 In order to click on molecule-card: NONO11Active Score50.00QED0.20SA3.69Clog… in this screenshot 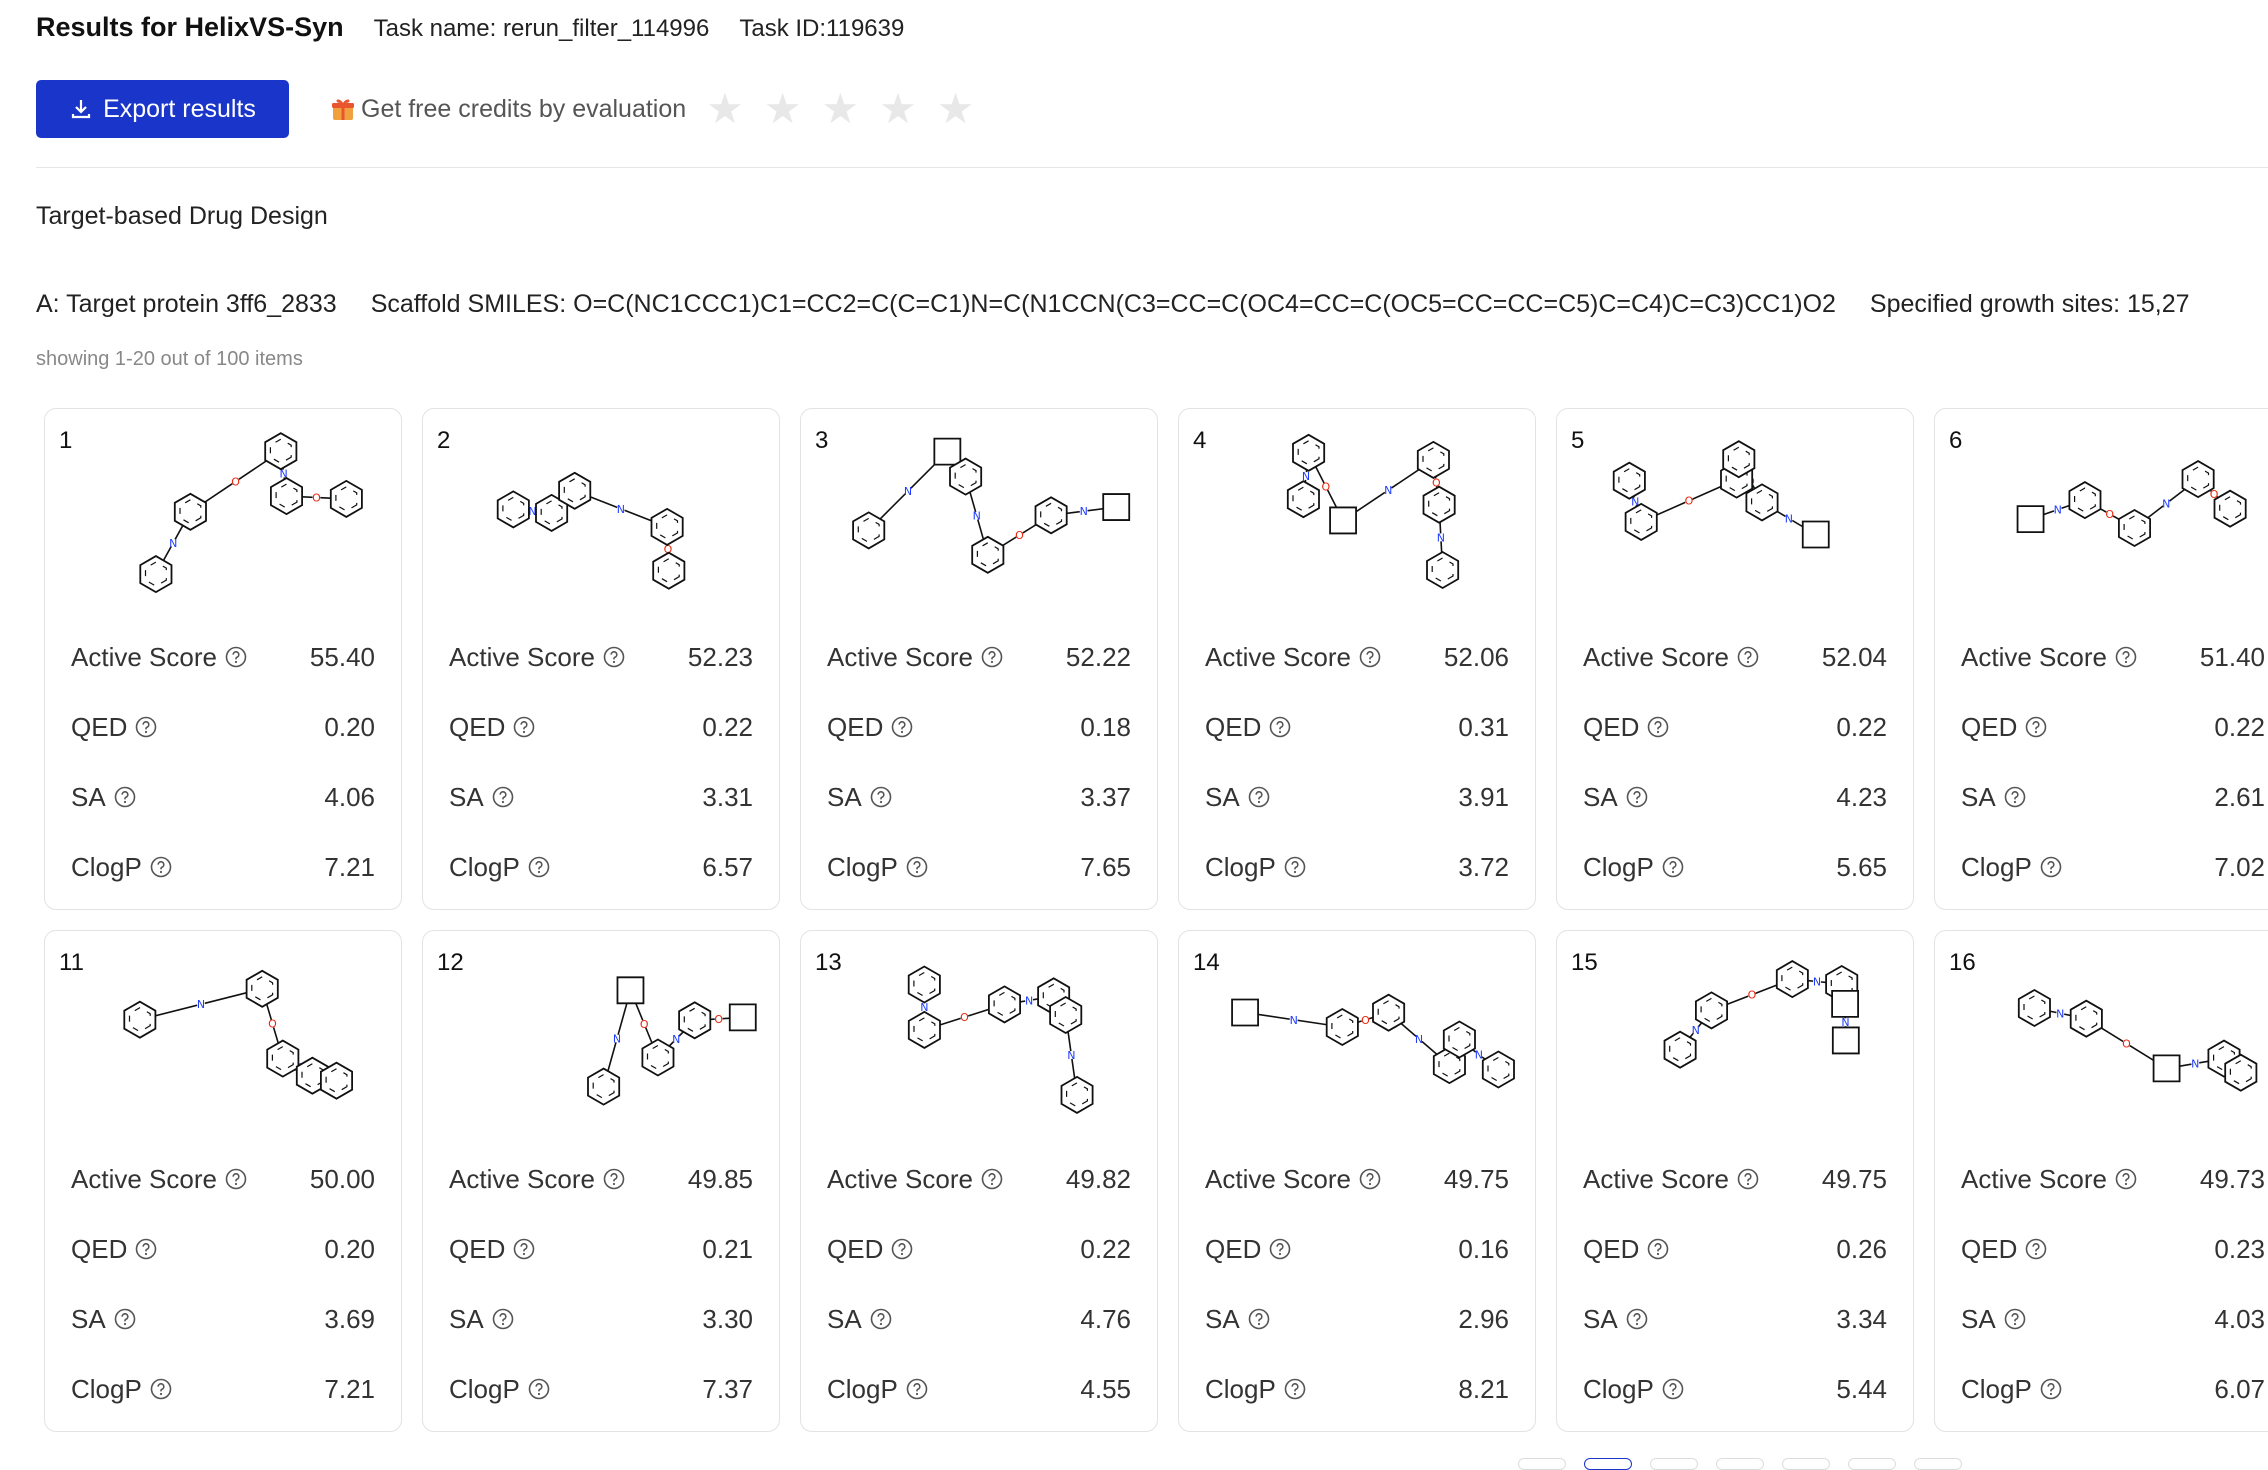, I will do `click(223, 1181)`.